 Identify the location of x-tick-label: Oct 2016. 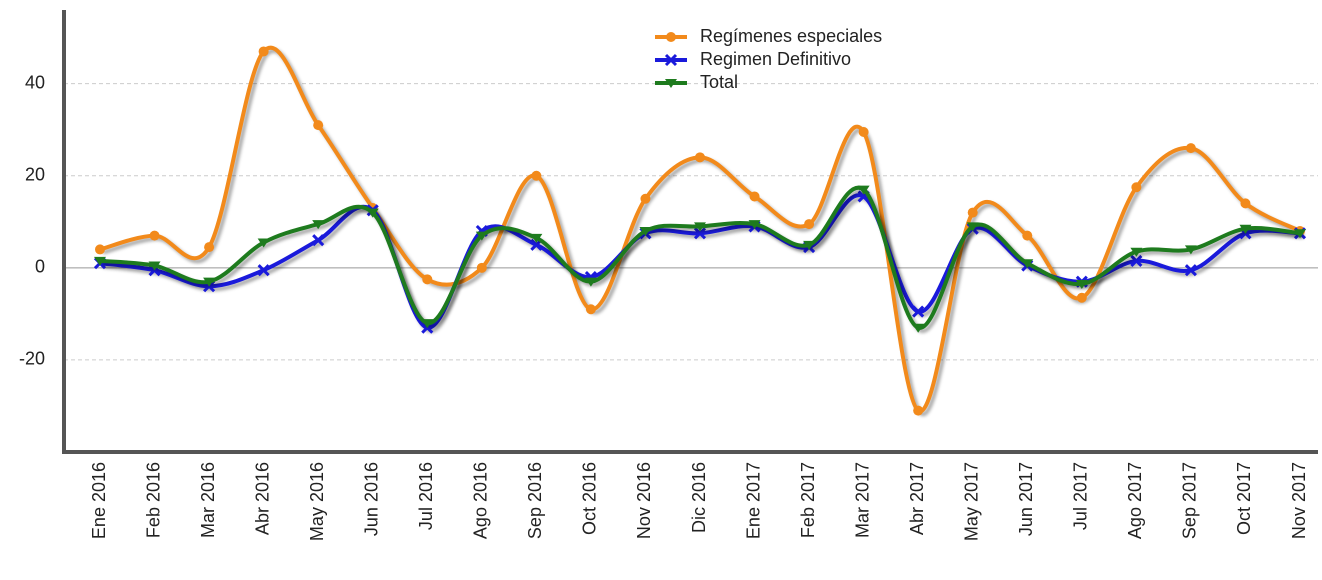
(590, 498).